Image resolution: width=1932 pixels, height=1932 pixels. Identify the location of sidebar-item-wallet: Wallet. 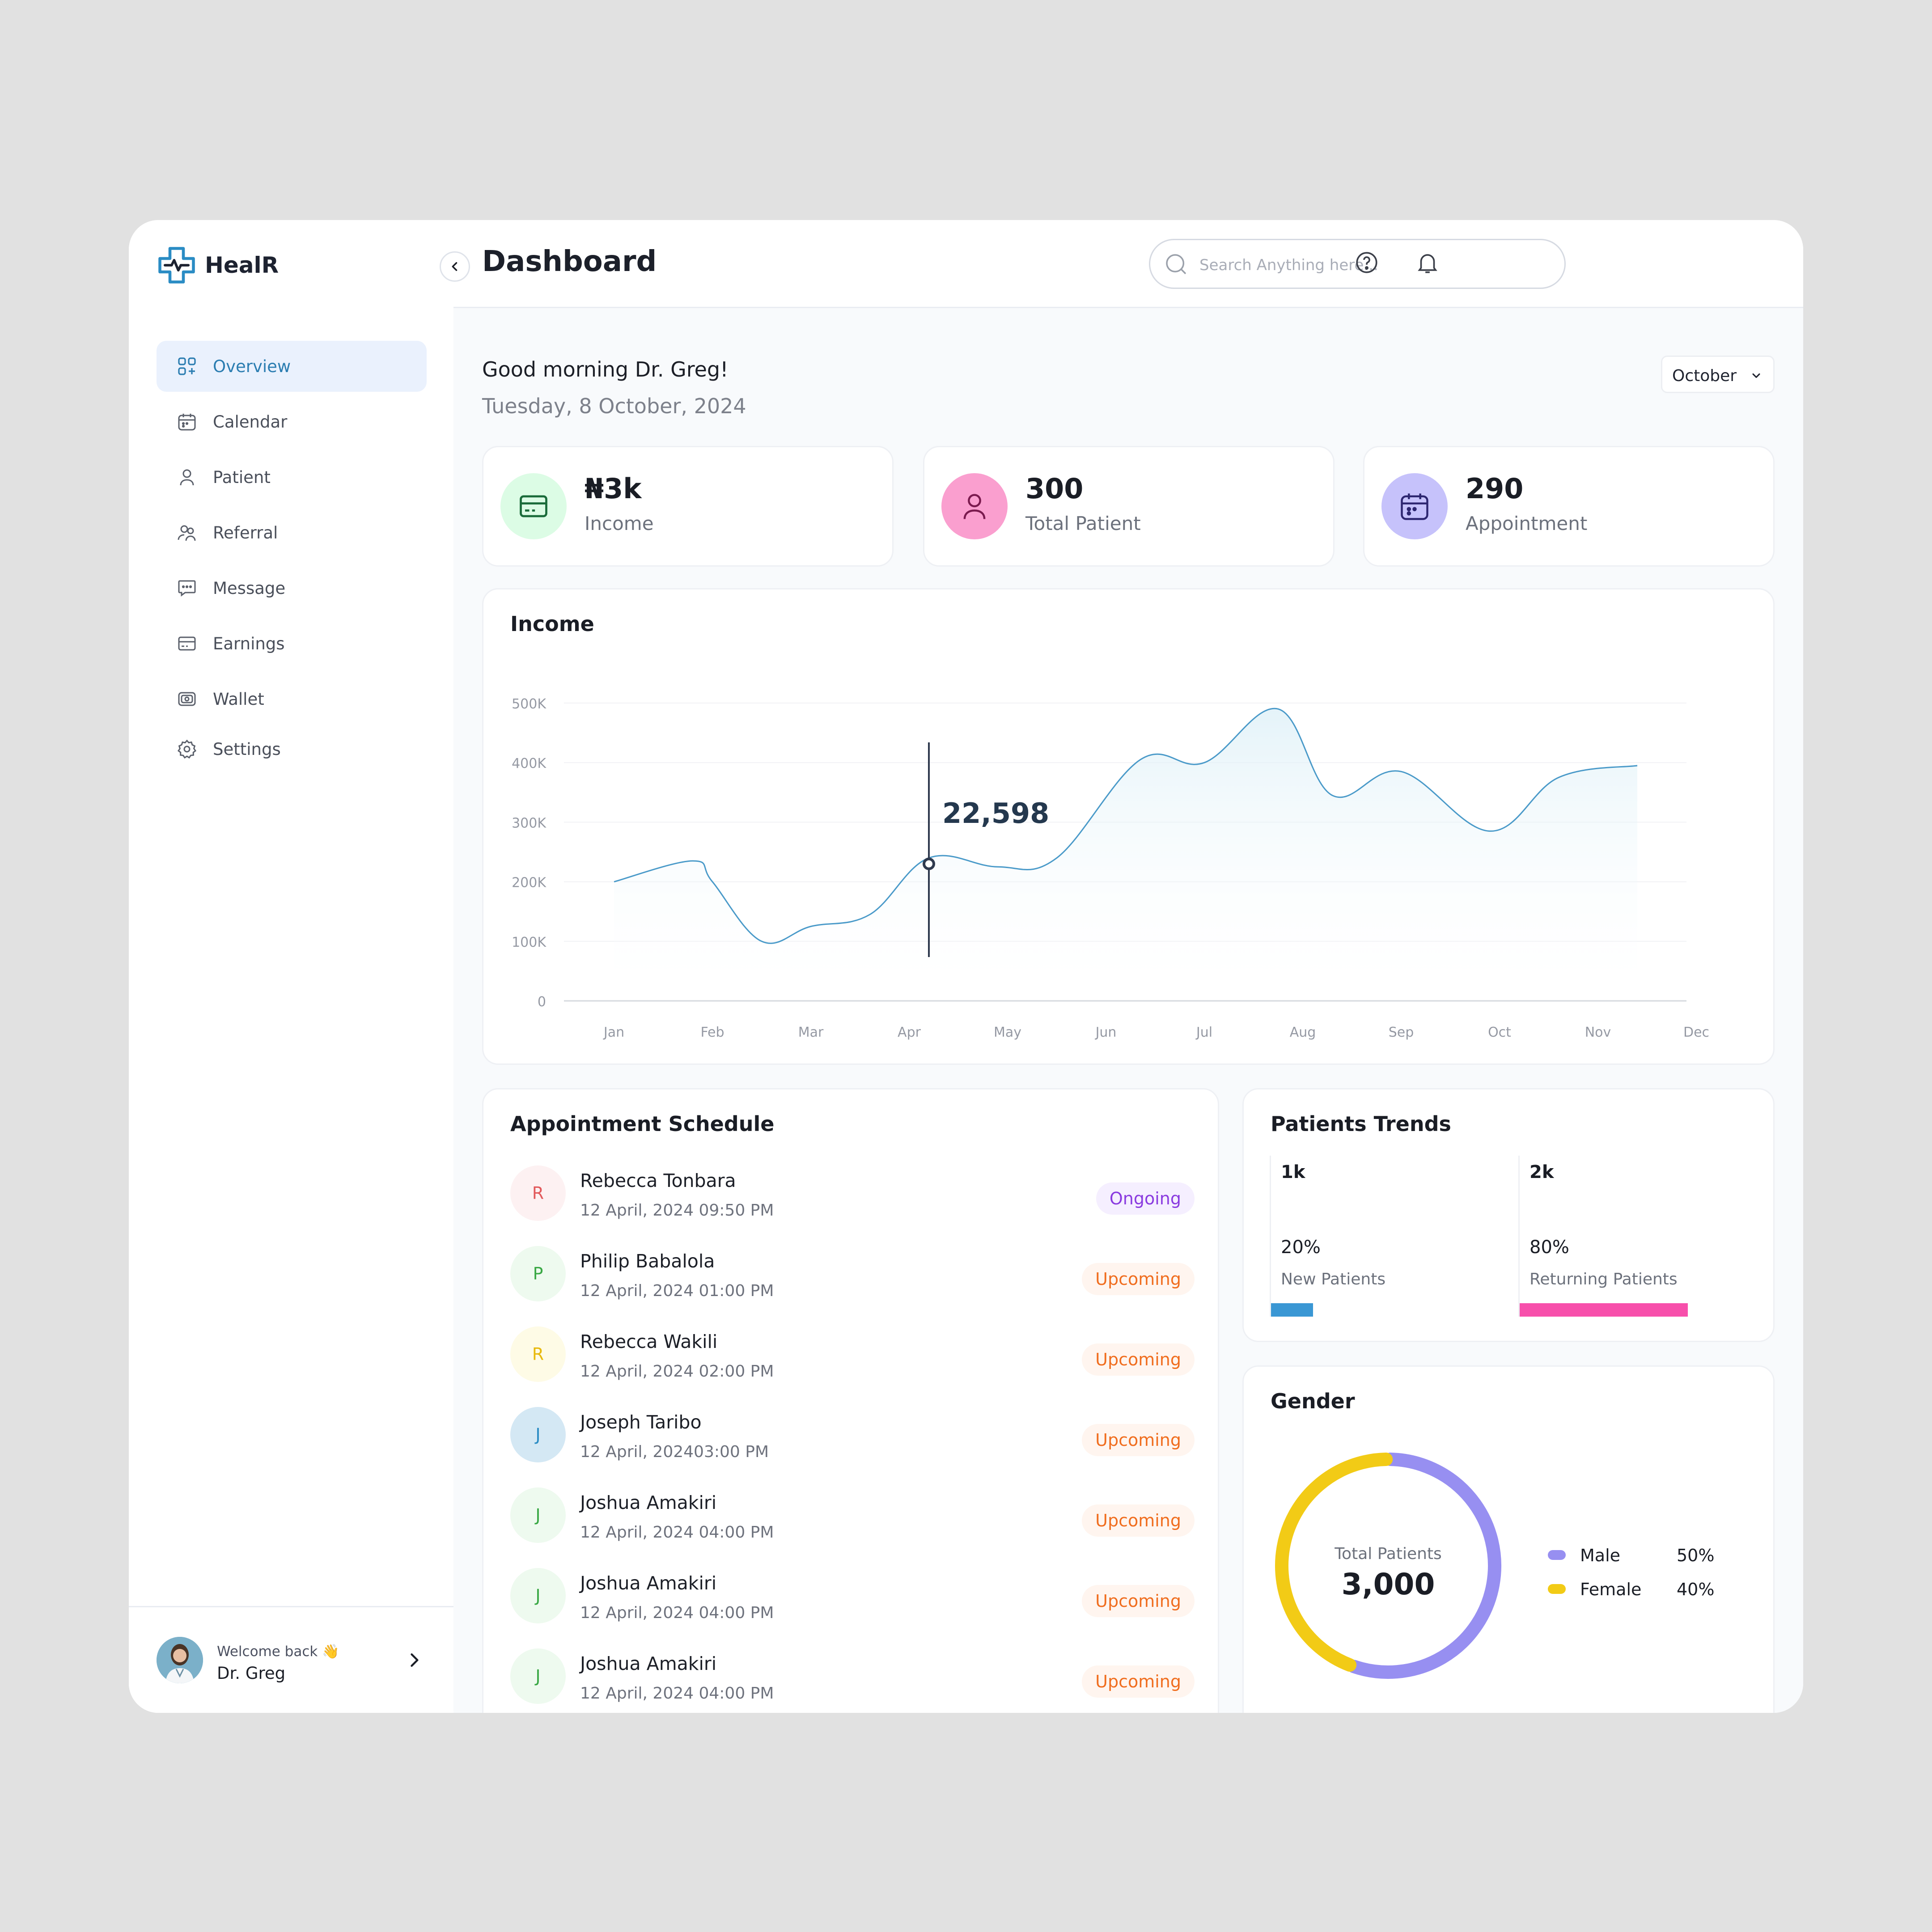
(292, 699).